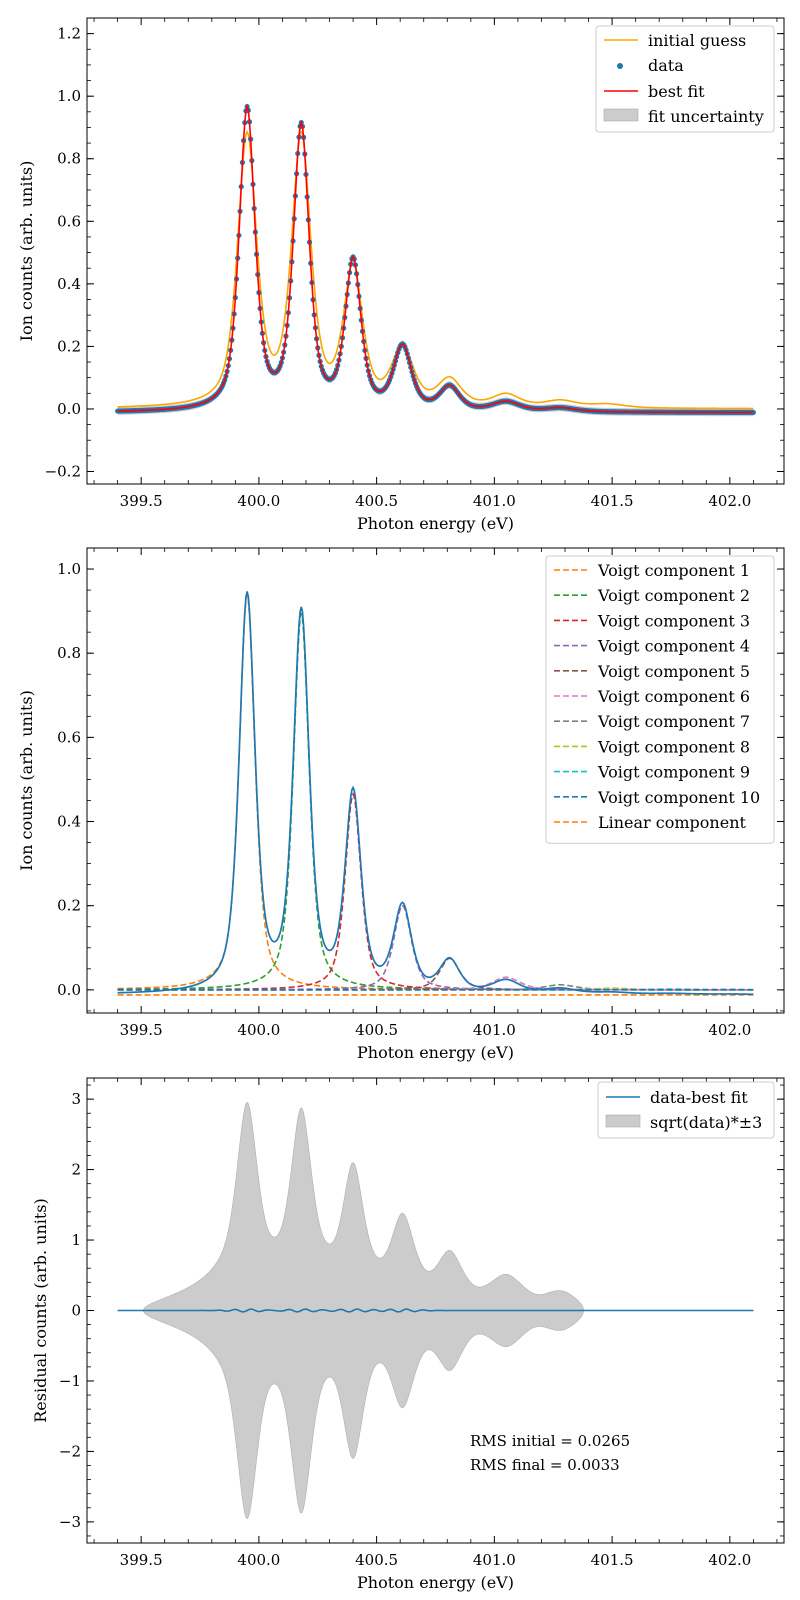  Describe the element at coordinates (673, 595) in the screenshot. I see `legend-label-component-2: Voigt component 2` at that location.